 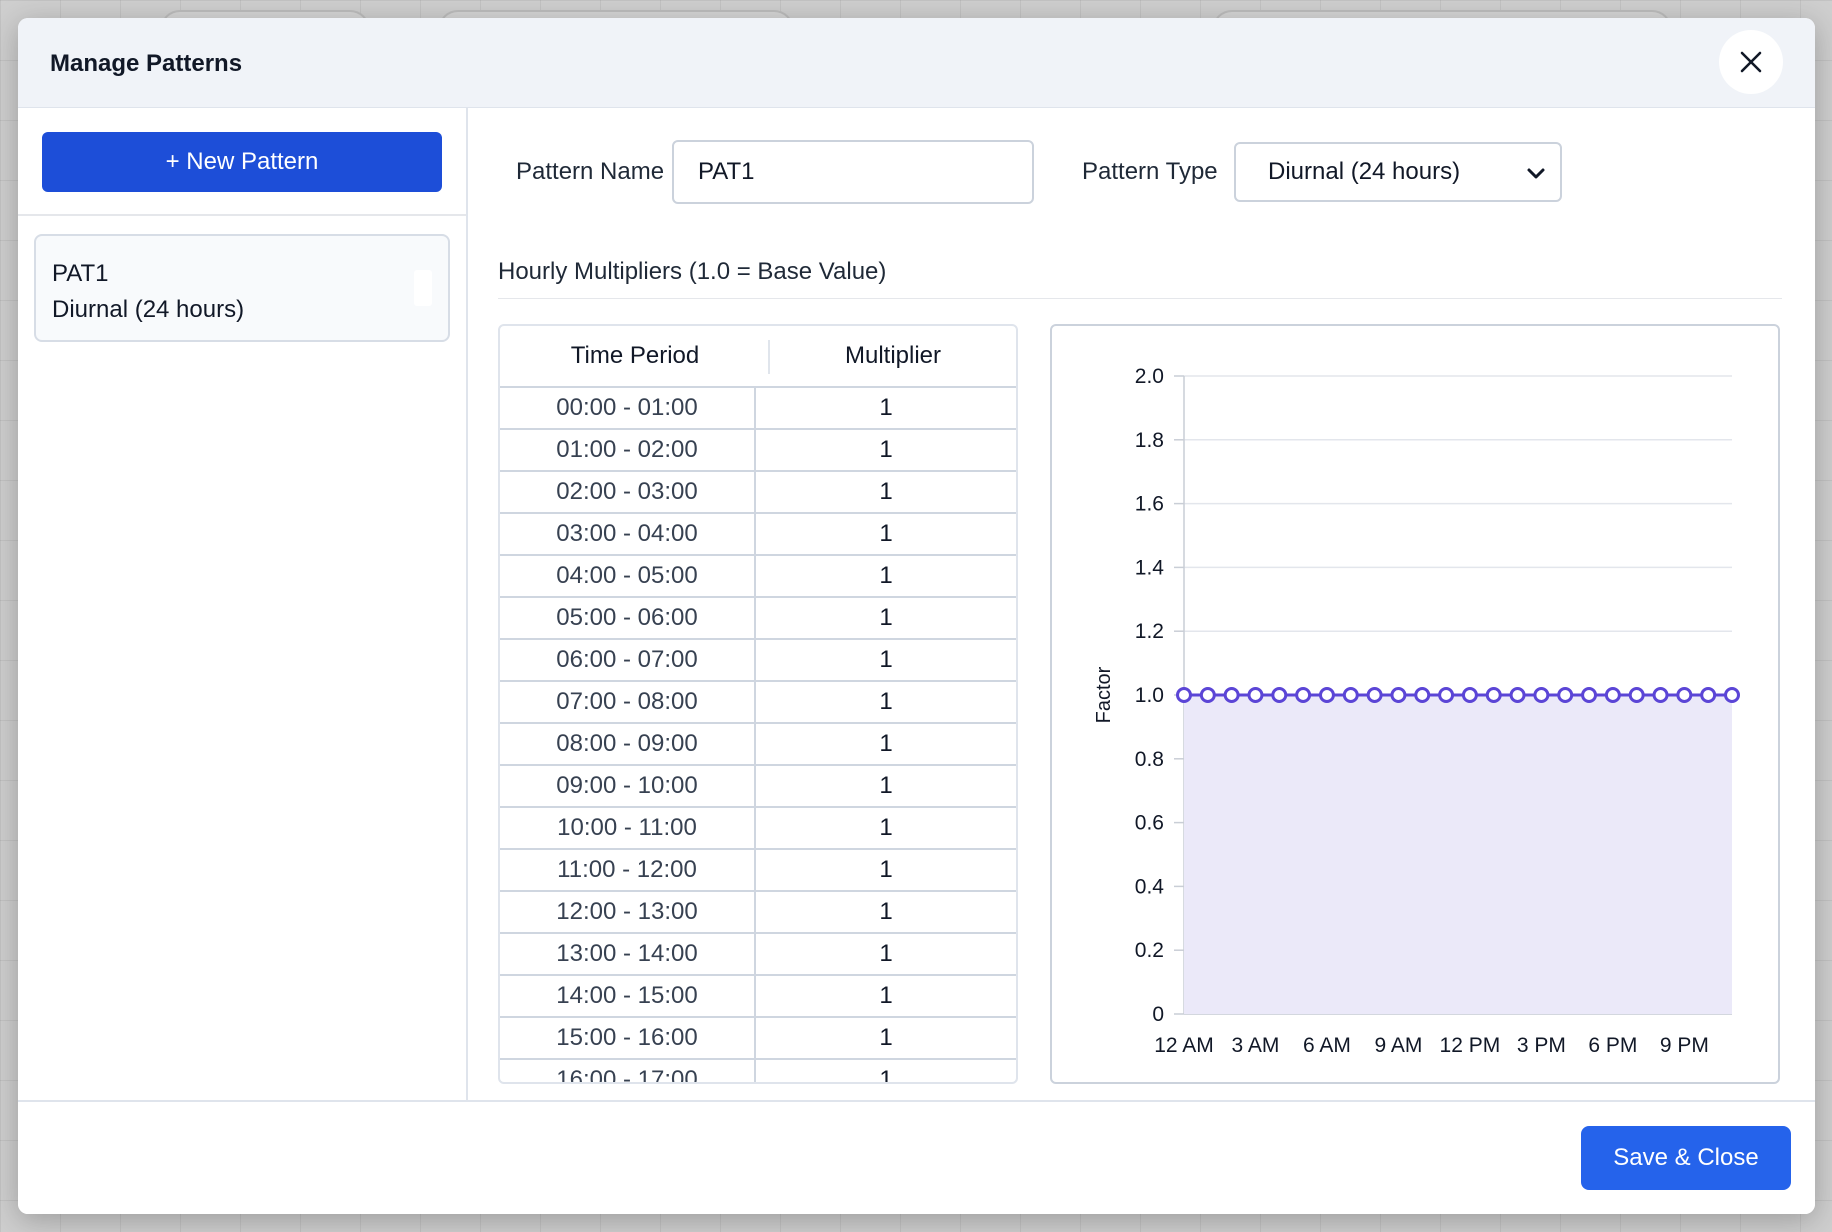 I want to click on column-header-time-period: Time Period, so click(x=635, y=355).